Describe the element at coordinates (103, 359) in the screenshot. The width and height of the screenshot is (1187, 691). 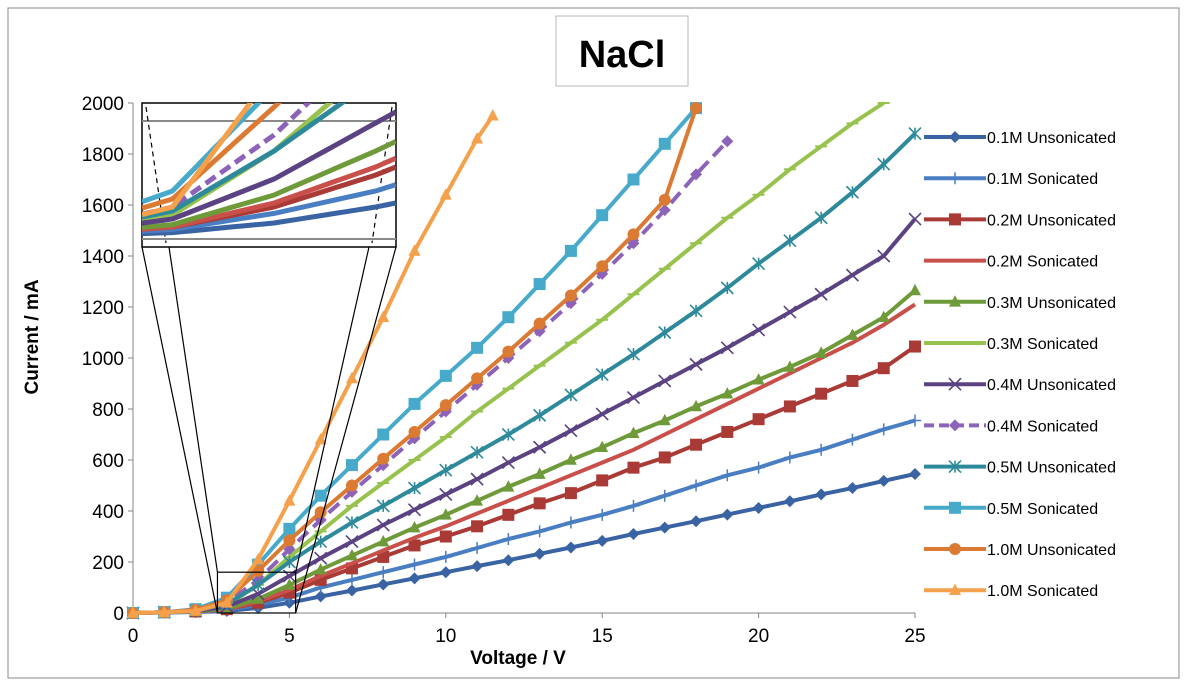
I see `y-tick-label: 1000` at that location.